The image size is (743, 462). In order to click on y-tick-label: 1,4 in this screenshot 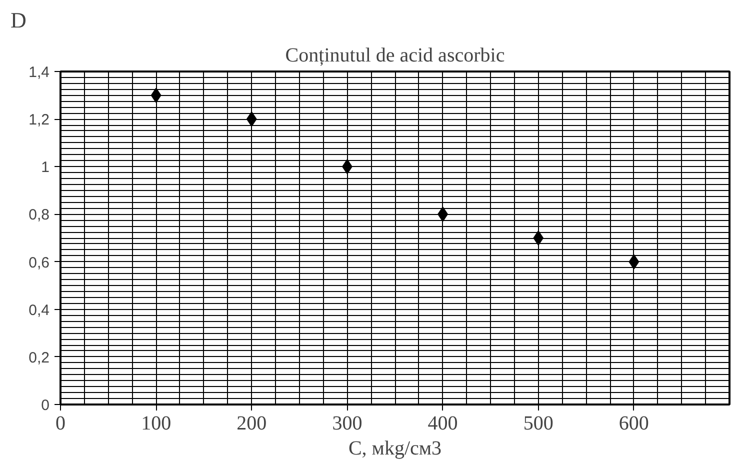, I will do `click(39, 72)`.